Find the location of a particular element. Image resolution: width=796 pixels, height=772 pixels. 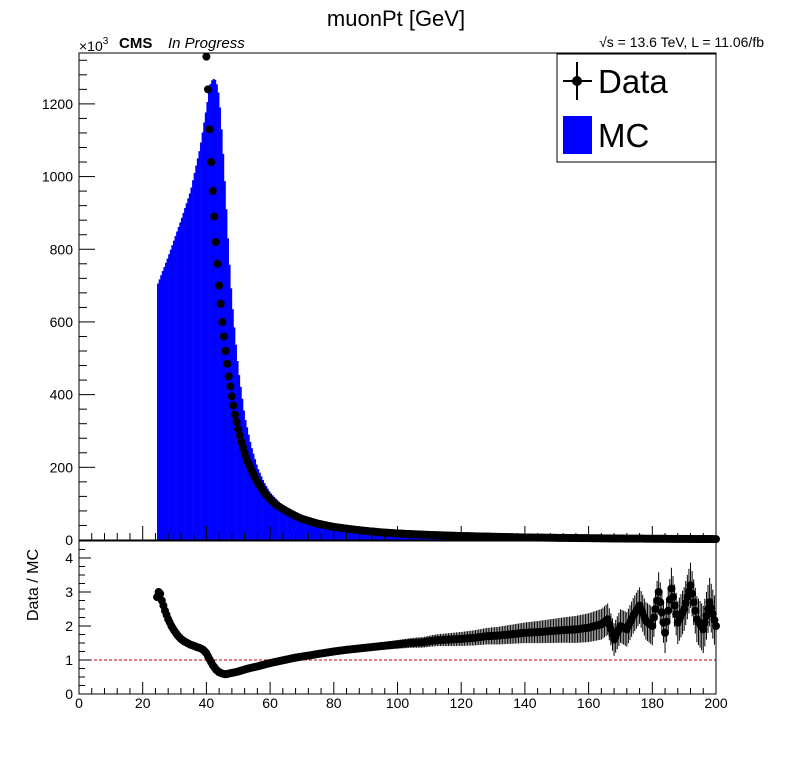

ratio-y-tick-label: 1 is located at coordinates (69, 660).